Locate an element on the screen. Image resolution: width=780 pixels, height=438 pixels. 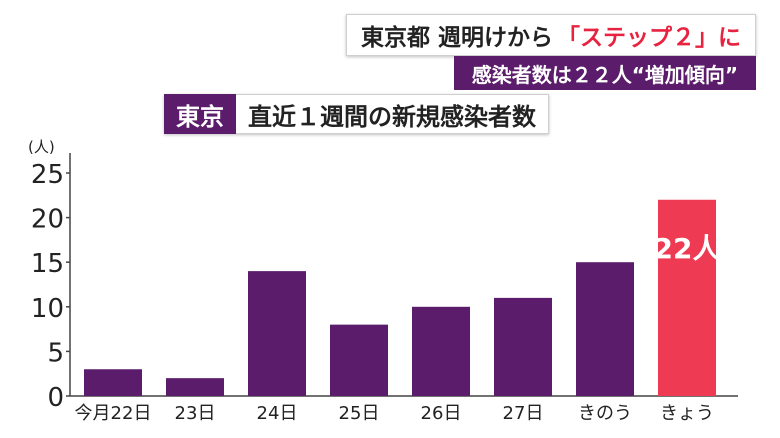
headline-accent: 「ステップ２」に is located at coordinates (649, 38).